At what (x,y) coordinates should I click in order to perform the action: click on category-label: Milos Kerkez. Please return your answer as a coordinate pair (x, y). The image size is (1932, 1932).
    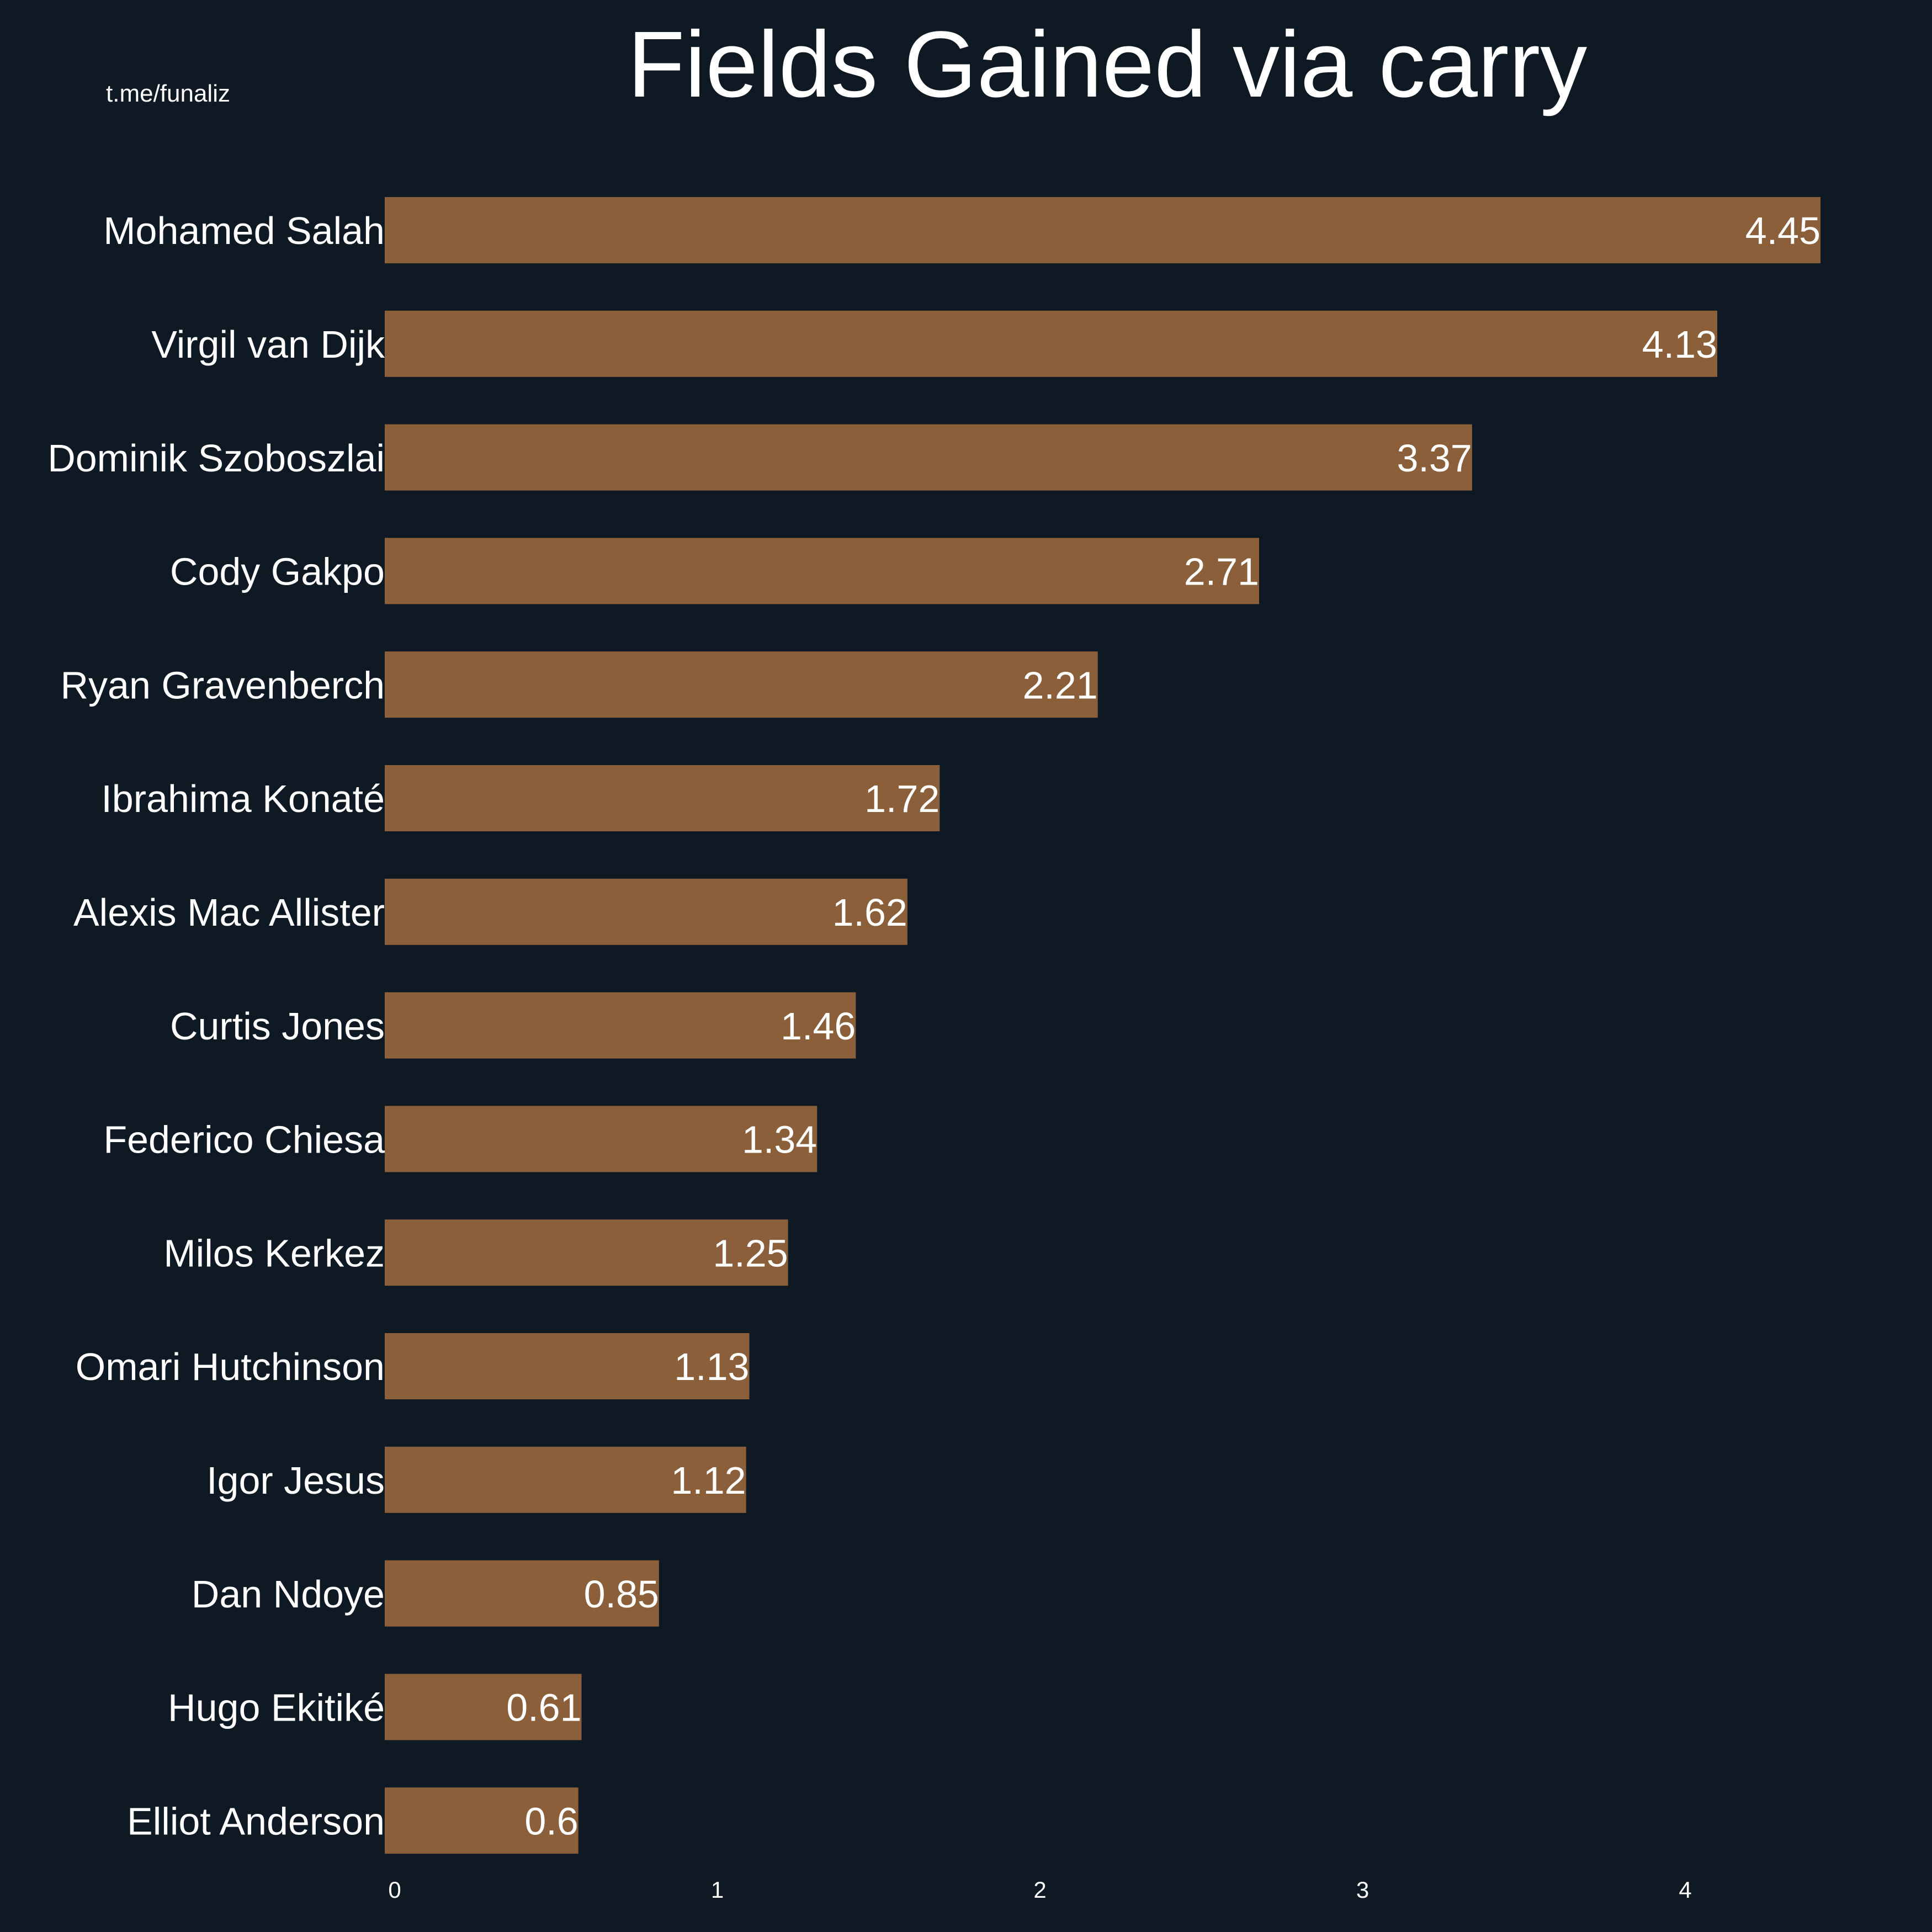
    Looking at the image, I should click on (274, 1254).